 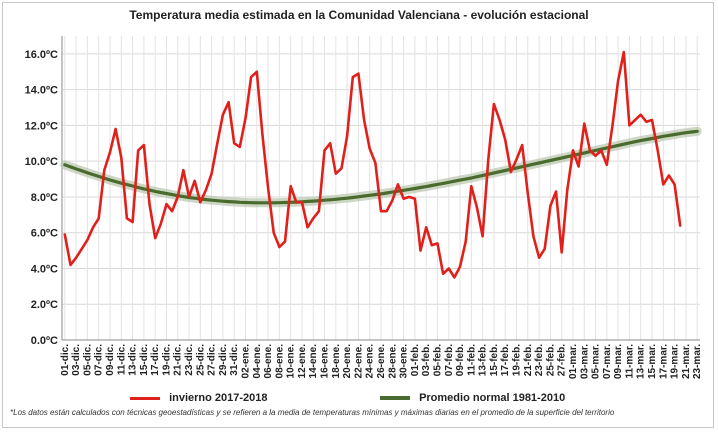 What do you see at coordinates (415, 360) in the screenshot?
I see `x-tick-label: 01-feb.` at bounding box center [415, 360].